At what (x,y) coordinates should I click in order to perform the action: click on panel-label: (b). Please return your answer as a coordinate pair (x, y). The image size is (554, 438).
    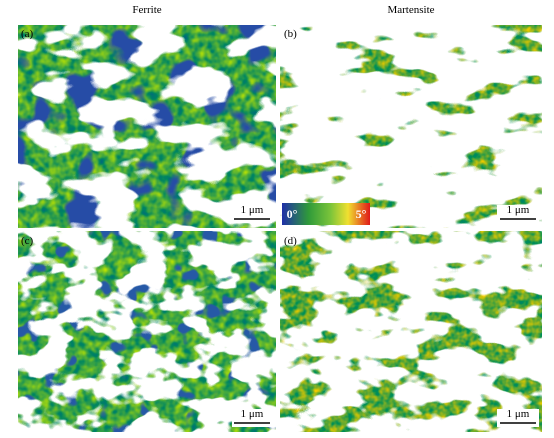
    Looking at the image, I should click on (290, 34).